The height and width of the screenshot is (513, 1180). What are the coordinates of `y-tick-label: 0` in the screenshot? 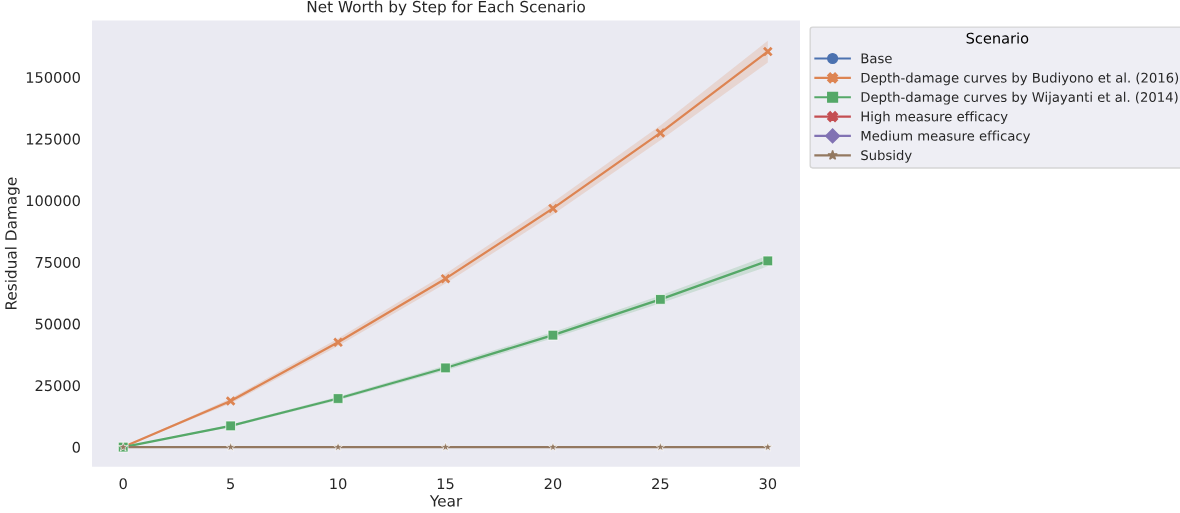 It's located at (76, 447).